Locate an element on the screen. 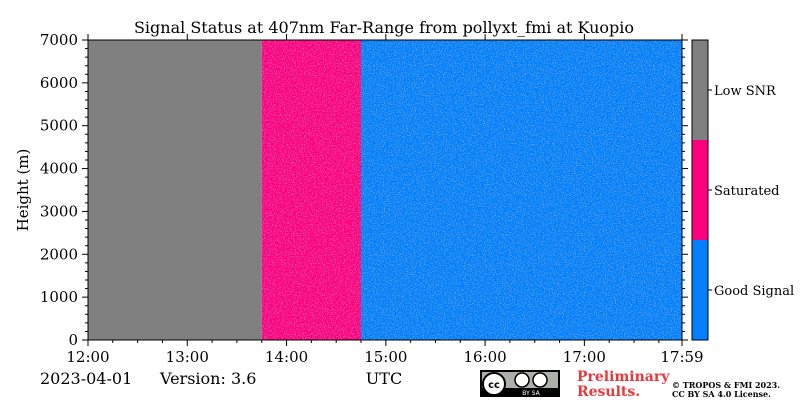 The height and width of the screenshot is (400, 800). y-tick-label: 0 is located at coordinates (73, 340).